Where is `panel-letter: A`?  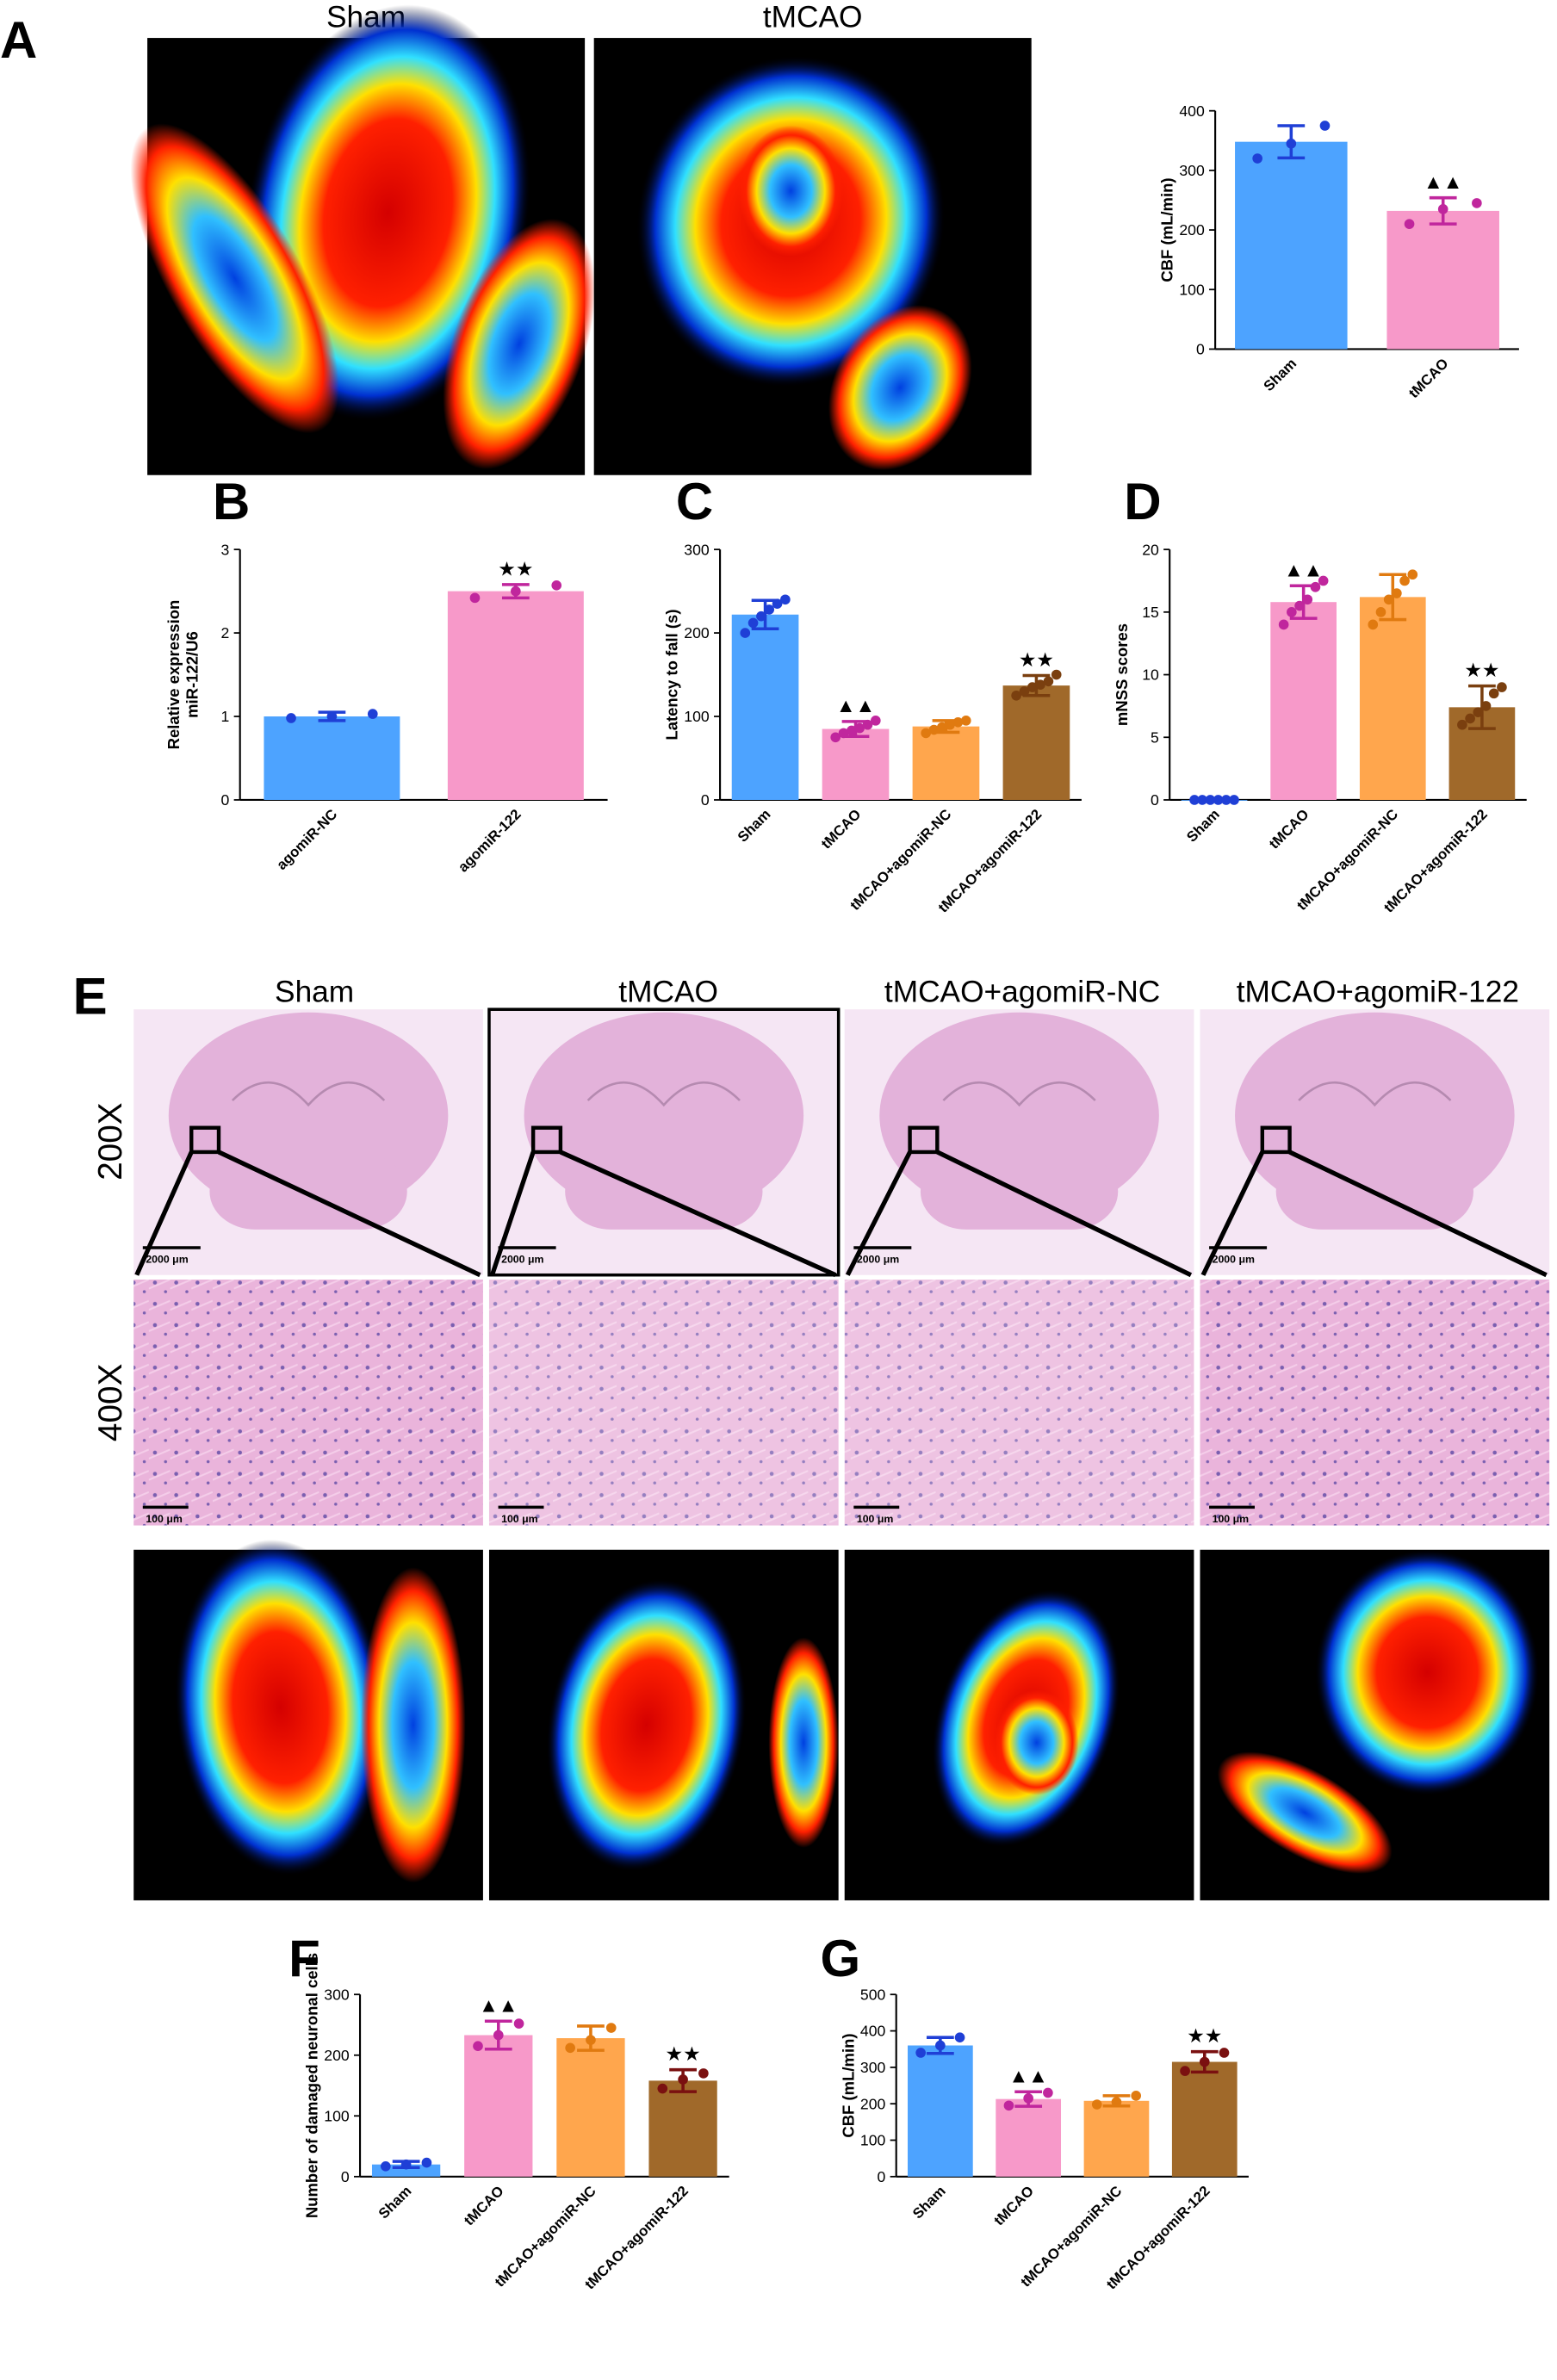
panel-letter: A is located at coordinates (18, 40).